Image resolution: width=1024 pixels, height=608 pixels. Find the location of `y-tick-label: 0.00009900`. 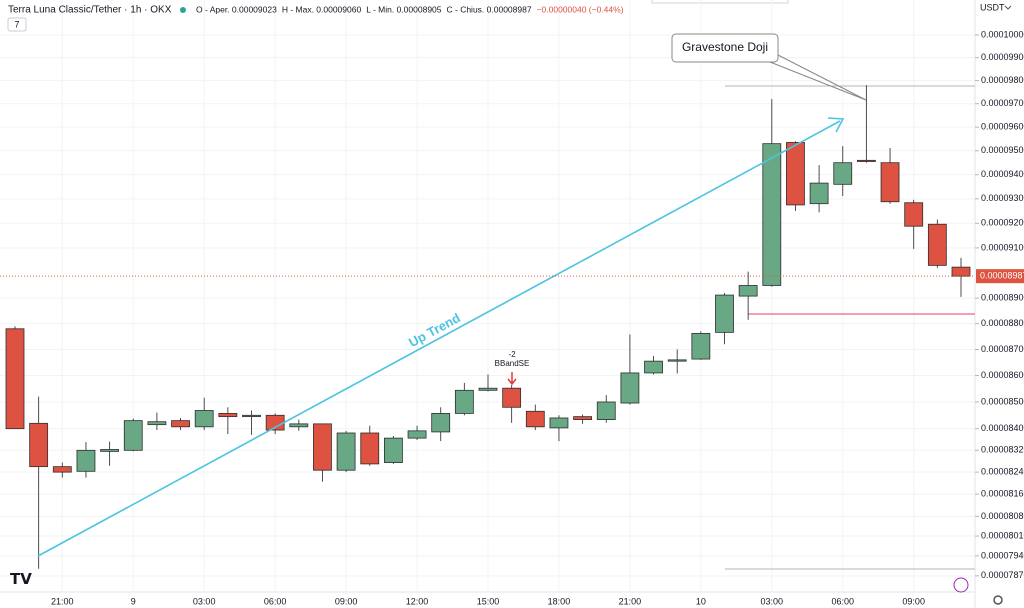

y-tick-label: 0.00009900 is located at coordinates (1002, 57).